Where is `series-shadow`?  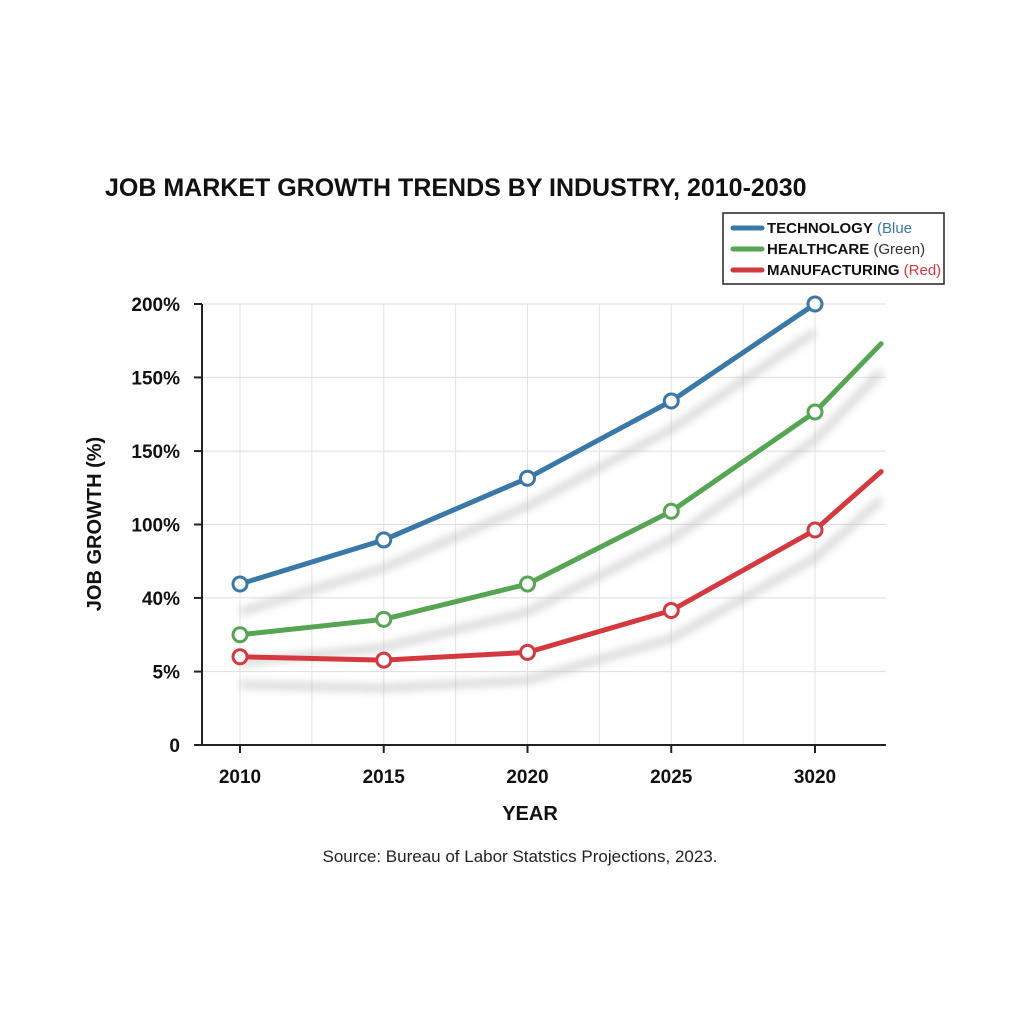 series-shadow is located at coordinates (561, 594).